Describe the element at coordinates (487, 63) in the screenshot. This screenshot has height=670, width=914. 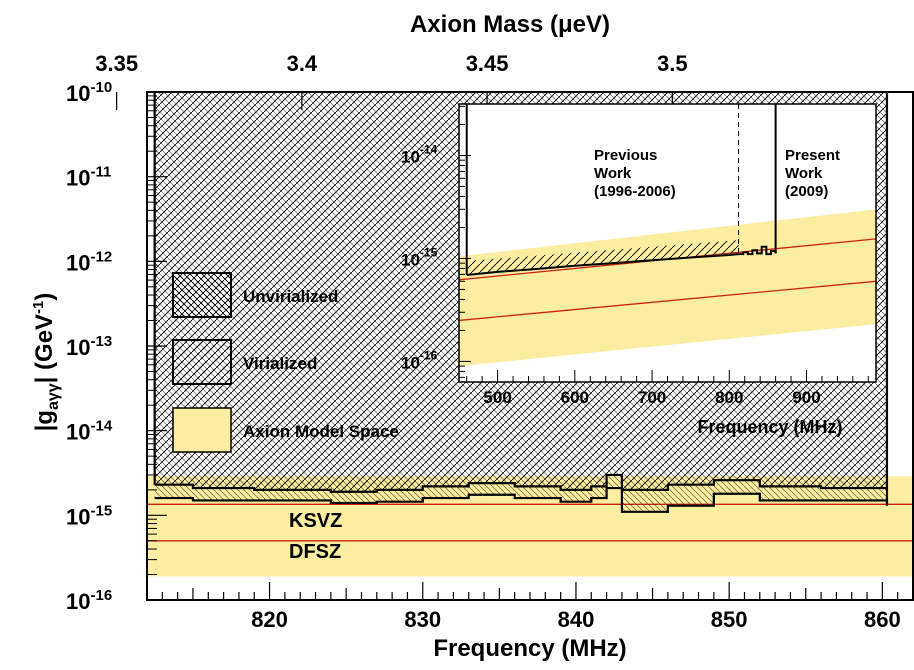
I see `top-tick-label: 3.45` at that location.